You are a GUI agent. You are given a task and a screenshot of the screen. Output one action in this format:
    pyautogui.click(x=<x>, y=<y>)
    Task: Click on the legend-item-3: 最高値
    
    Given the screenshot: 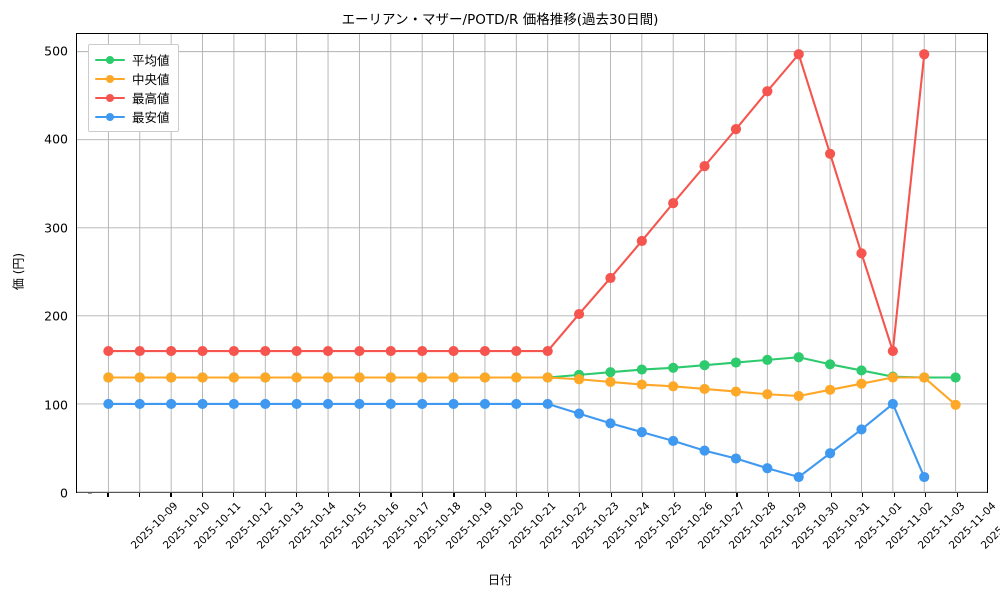 What is the action you would take?
    pyautogui.click(x=132, y=97)
    